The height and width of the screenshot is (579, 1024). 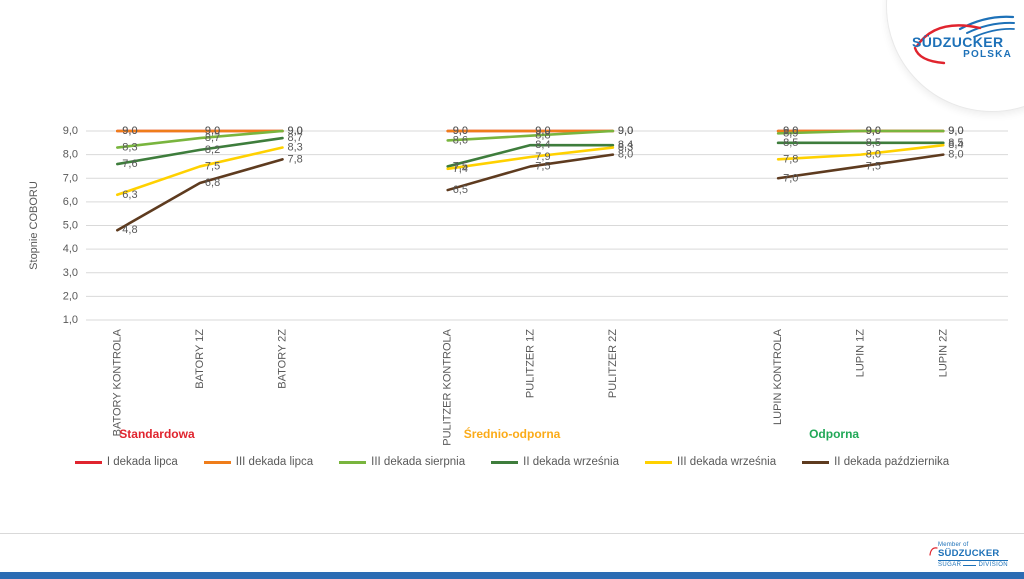 I want to click on legend-item: III dekada lipca, so click(x=258, y=462).